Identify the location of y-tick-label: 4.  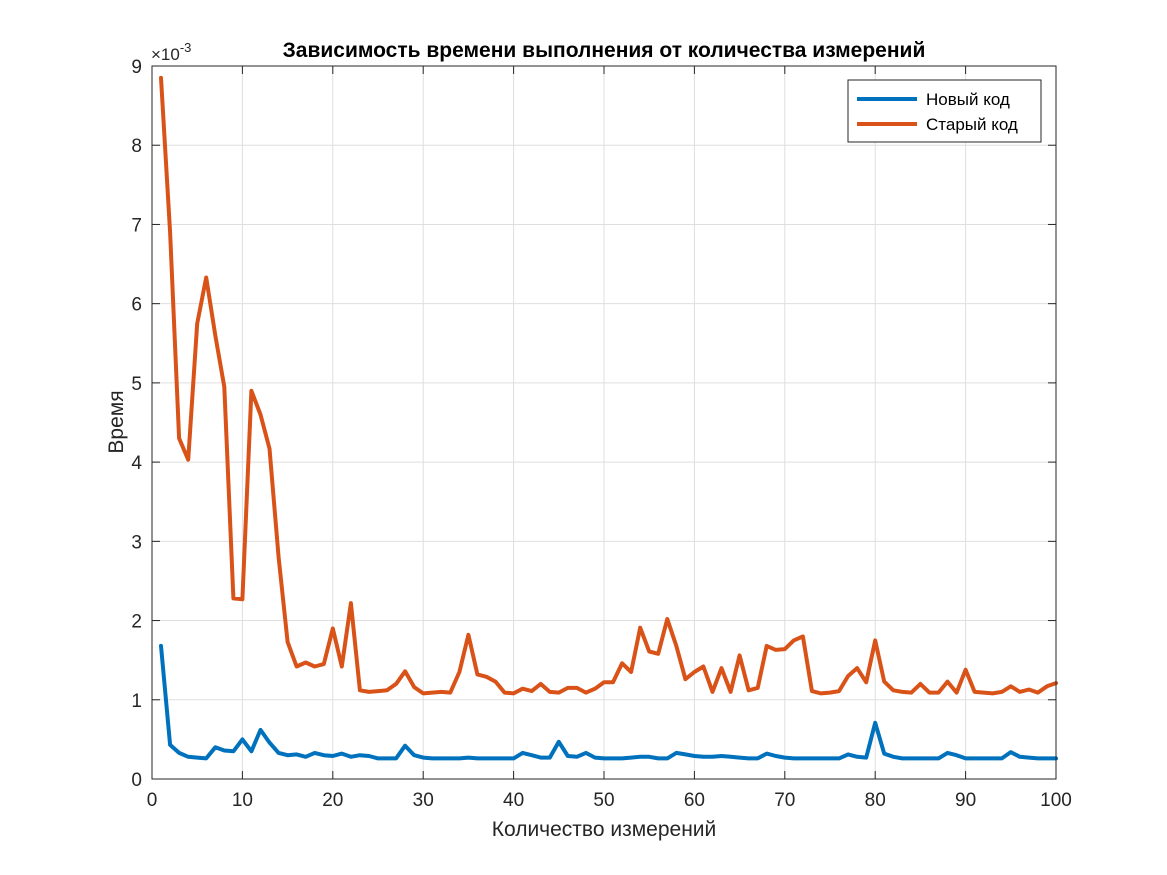
(136, 463).